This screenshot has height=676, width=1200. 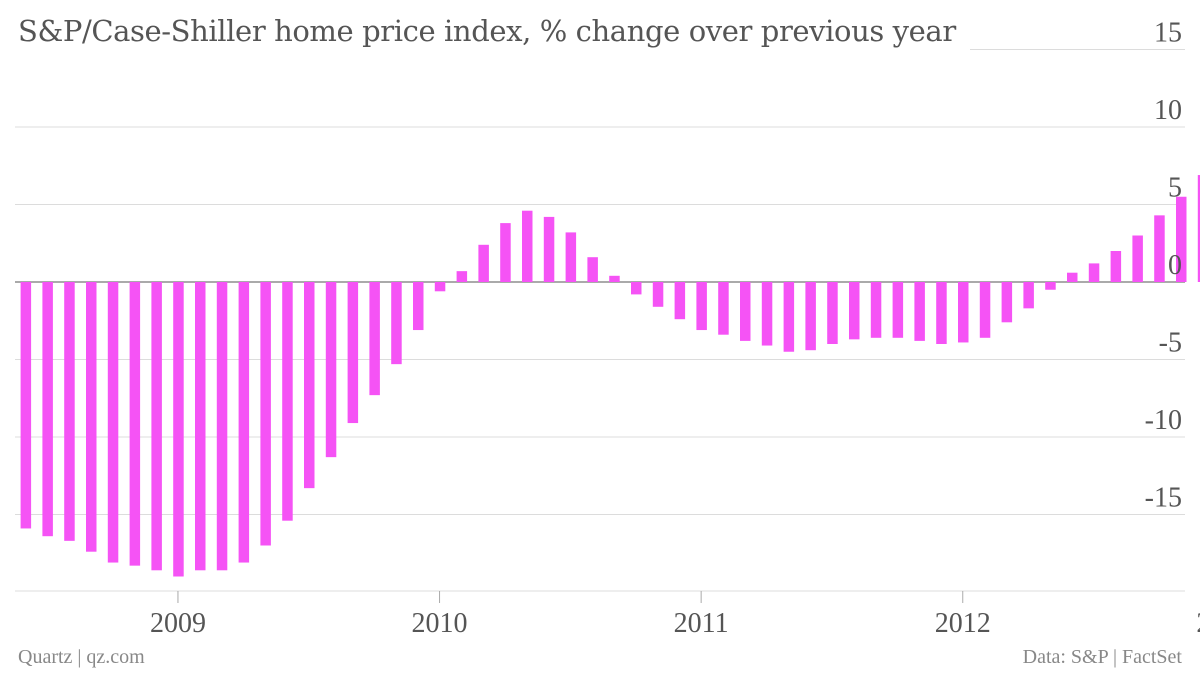 I want to click on y-tick-label: -10, so click(x=1163, y=420).